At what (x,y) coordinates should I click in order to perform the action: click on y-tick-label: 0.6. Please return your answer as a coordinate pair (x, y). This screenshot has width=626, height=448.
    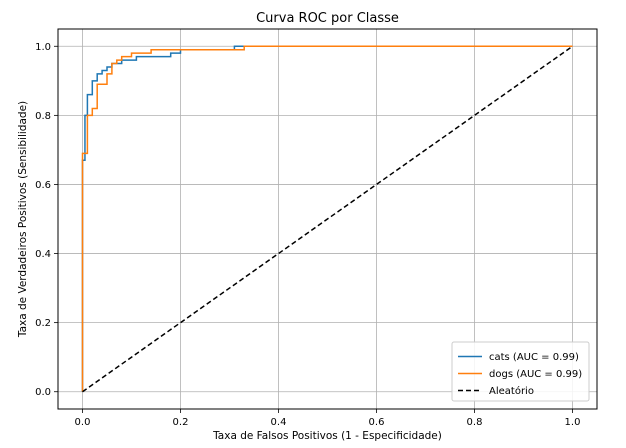
    Looking at the image, I should click on (43, 185).